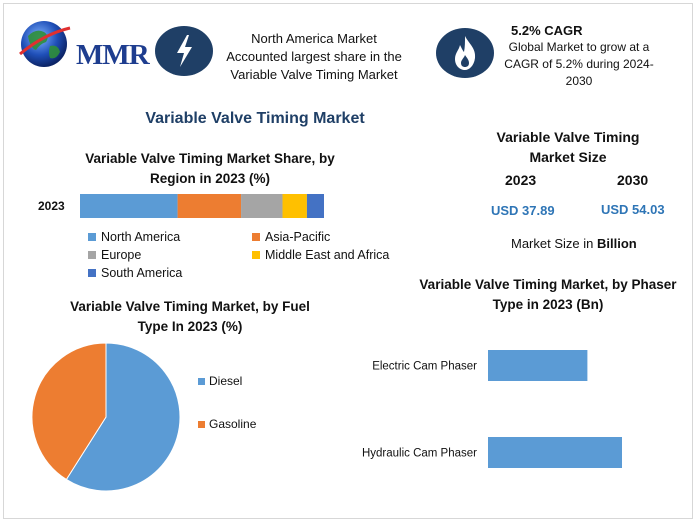 This screenshot has height=523, width=698. Describe the element at coordinates (184, 51) in the screenshot. I see `lightning-icon` at that location.